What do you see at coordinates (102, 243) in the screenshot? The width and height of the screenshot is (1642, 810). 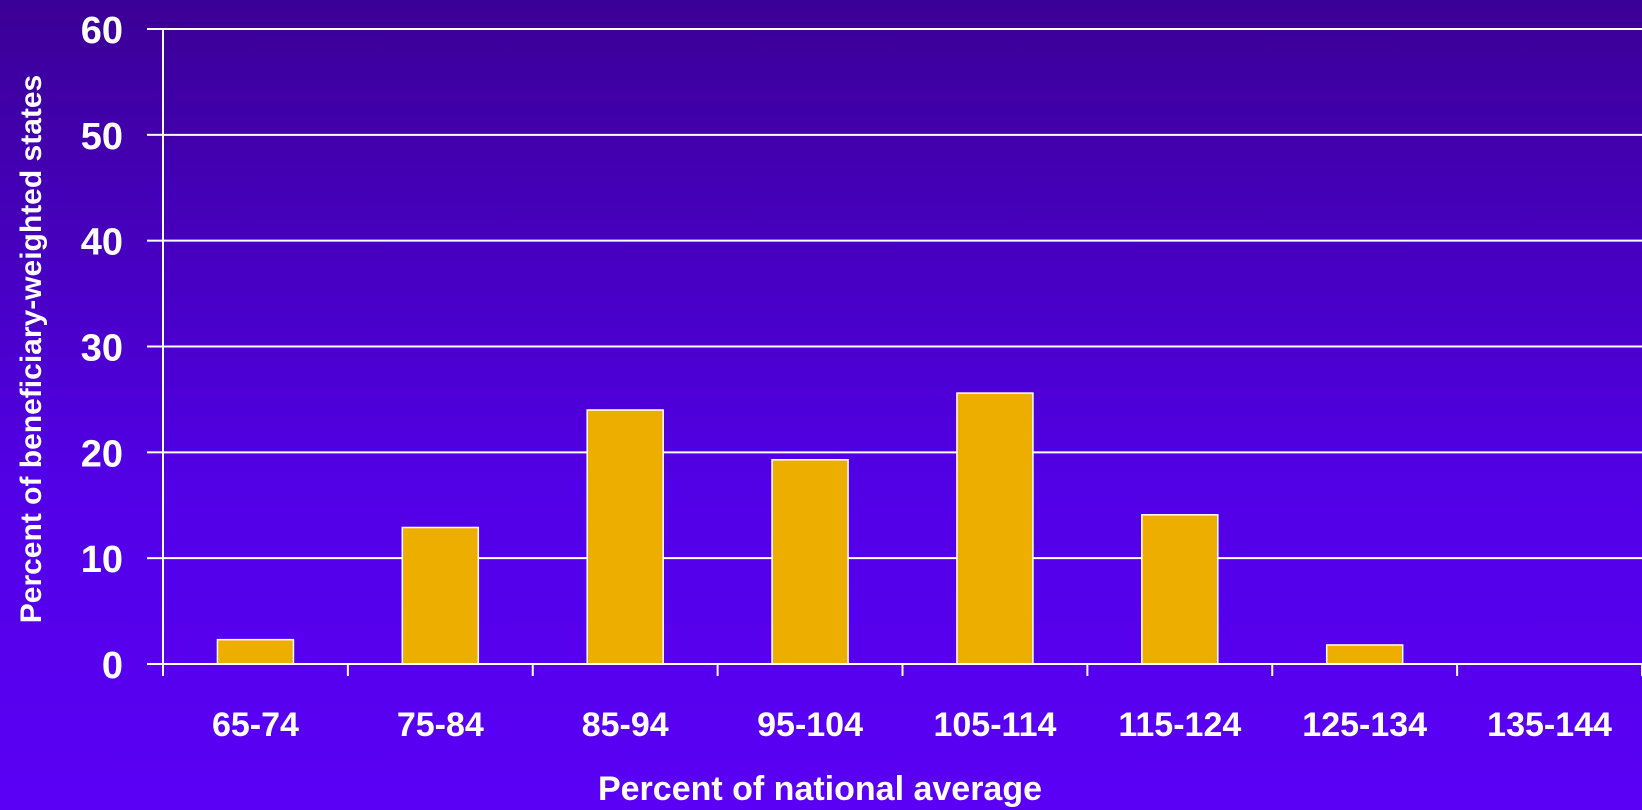 I see `y-tick-label: 40` at bounding box center [102, 243].